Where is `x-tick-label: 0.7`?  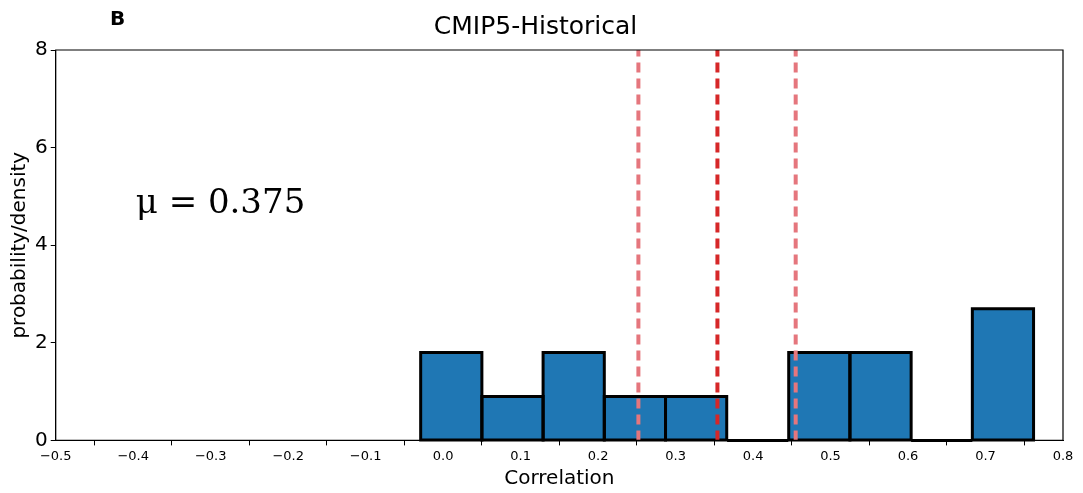 x-tick-label: 0.7 is located at coordinates (985, 455).